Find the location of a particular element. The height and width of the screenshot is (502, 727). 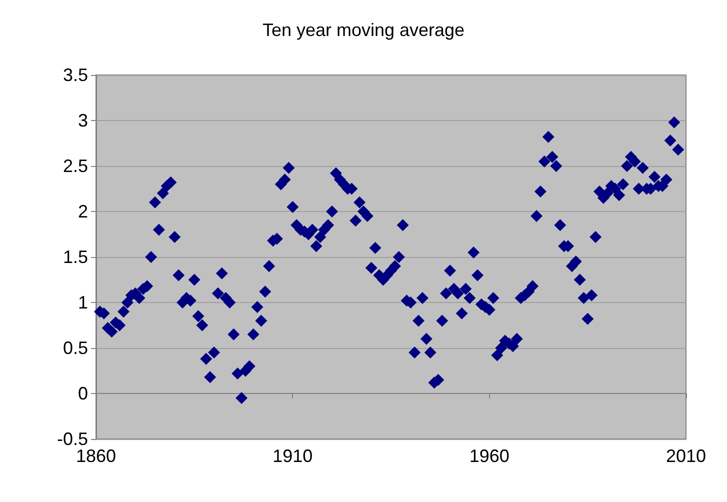

y-tick-label: 2.5 is located at coordinates (75, 166).